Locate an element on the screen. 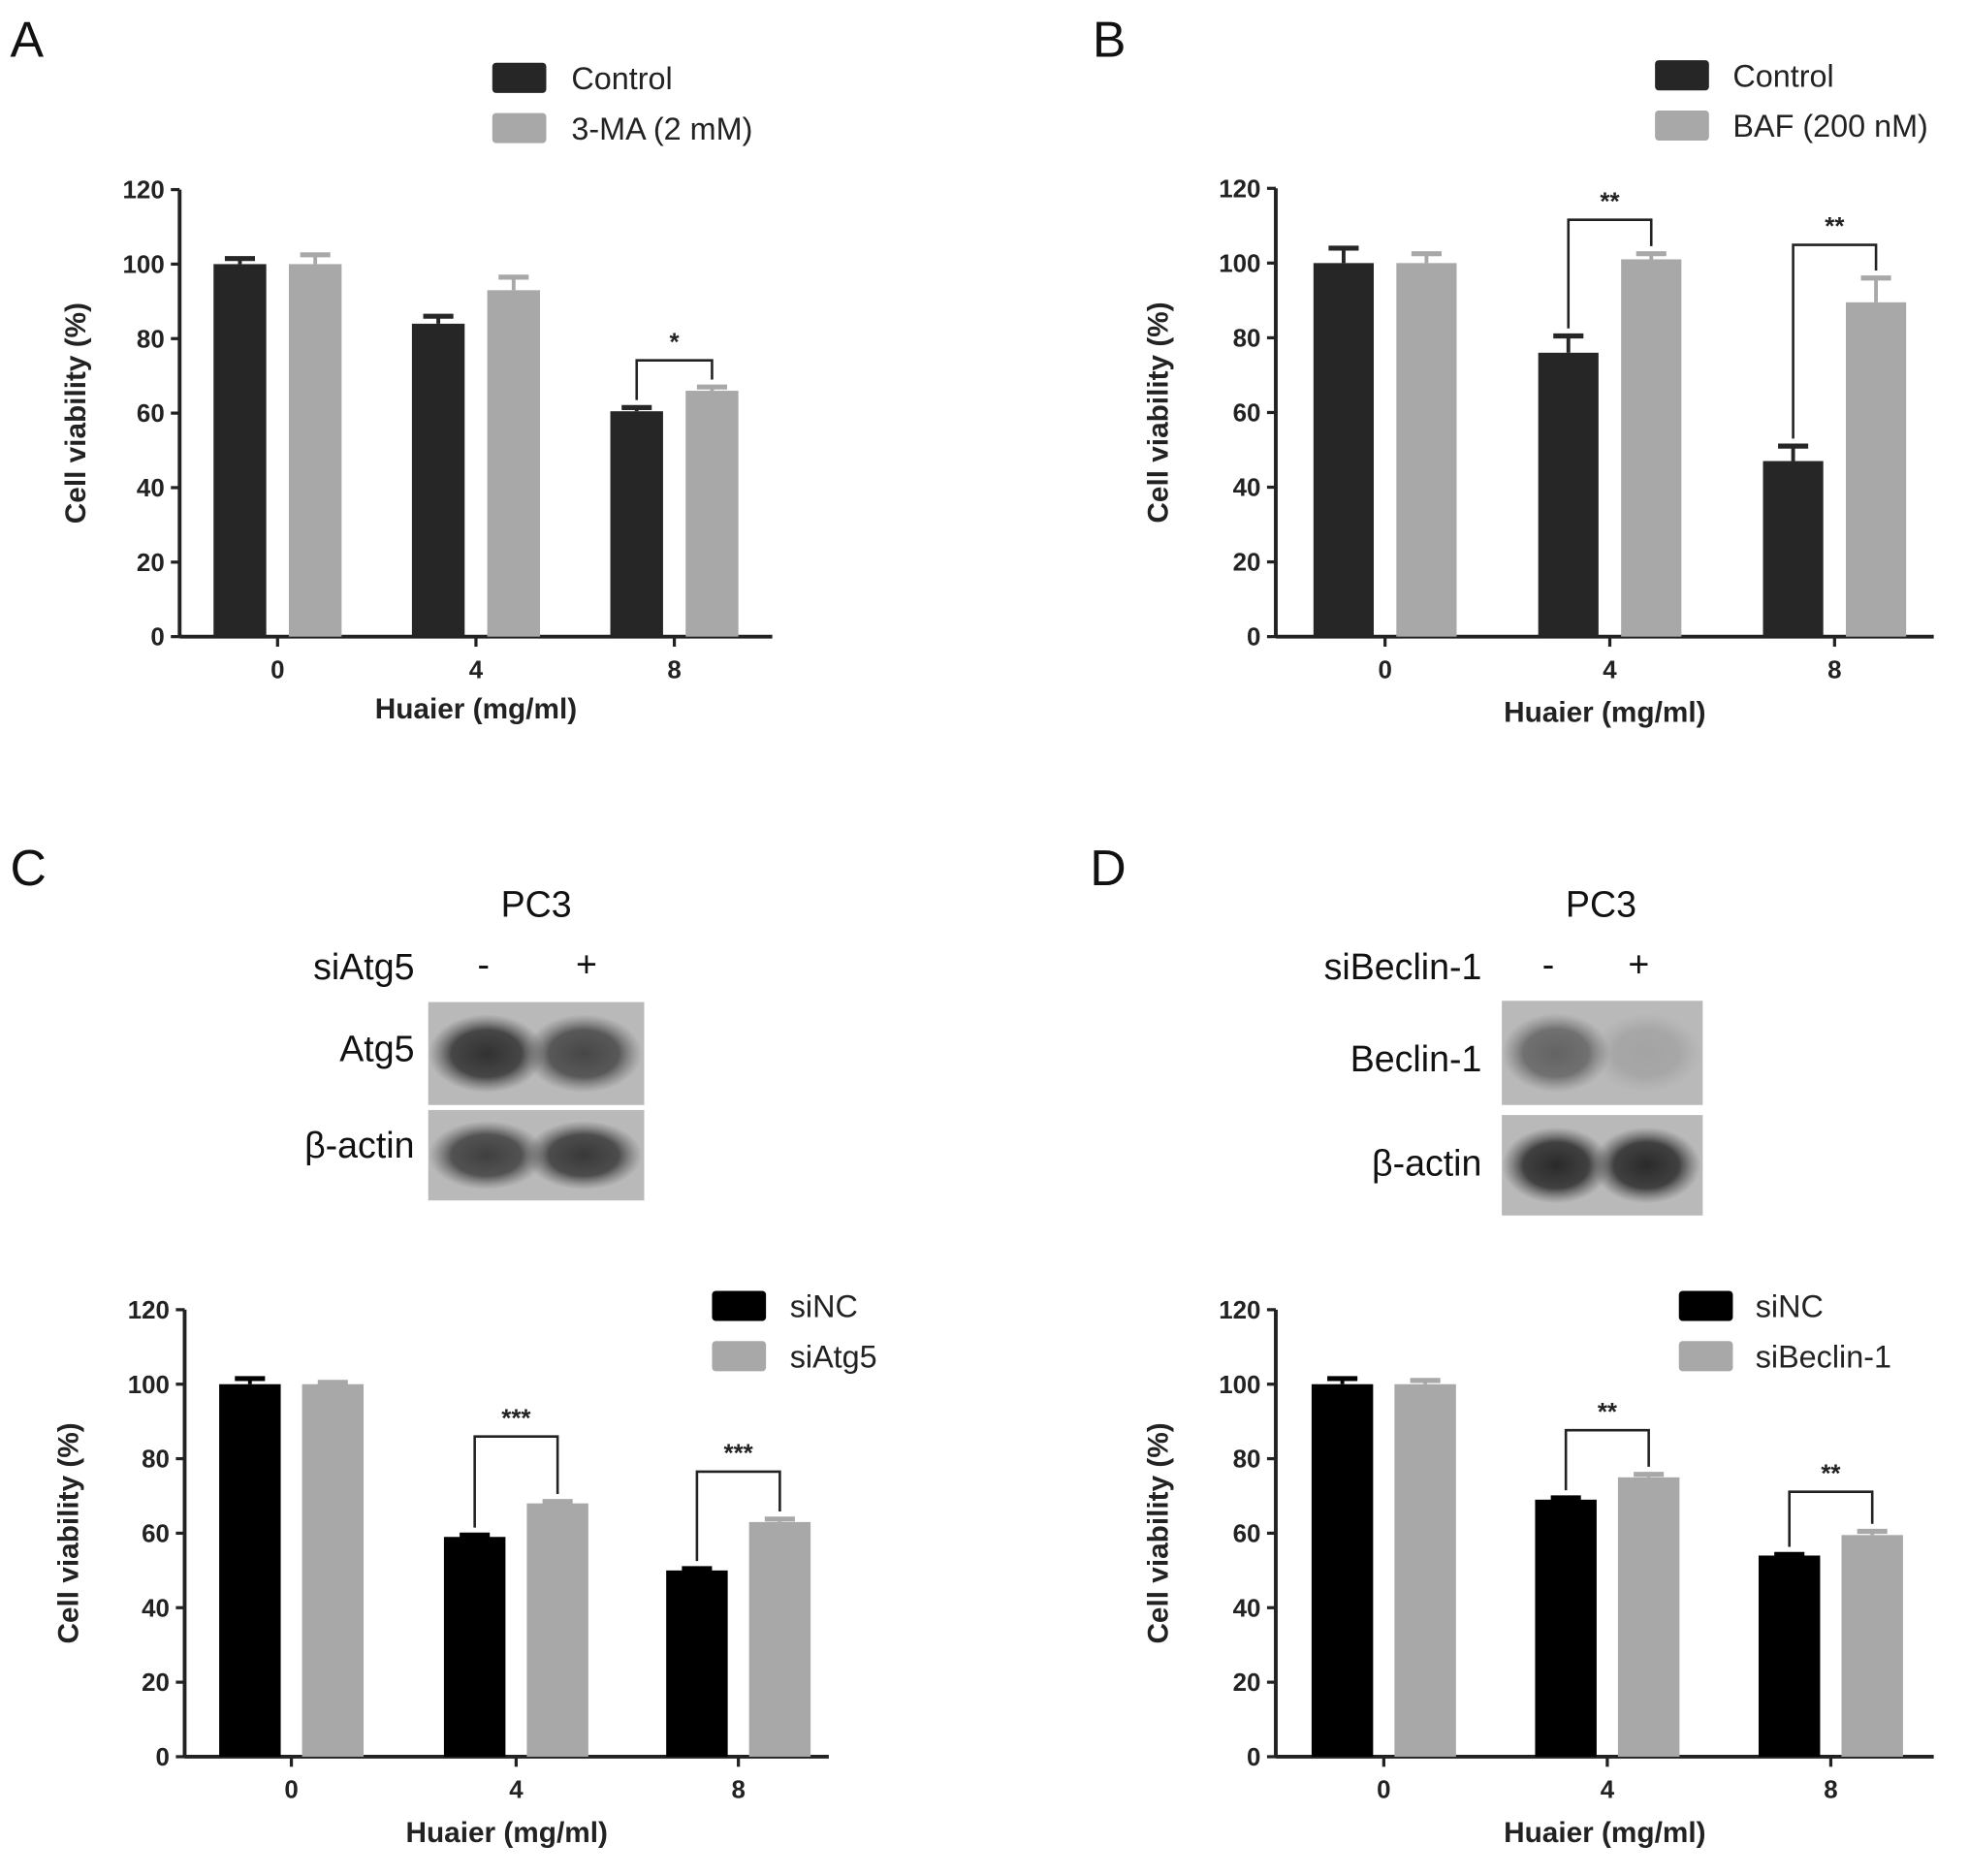  panel-letter-d: D is located at coordinates (1108, 868).